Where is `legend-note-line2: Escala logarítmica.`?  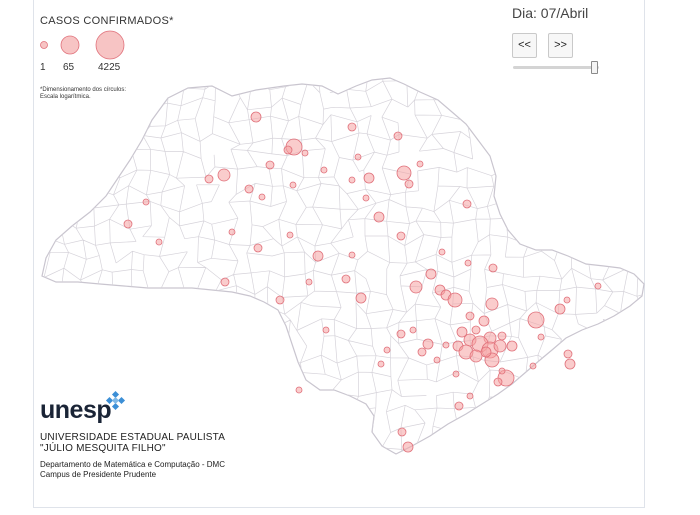
legend-note-line2: Escala logarítmica. is located at coordinates (65, 97).